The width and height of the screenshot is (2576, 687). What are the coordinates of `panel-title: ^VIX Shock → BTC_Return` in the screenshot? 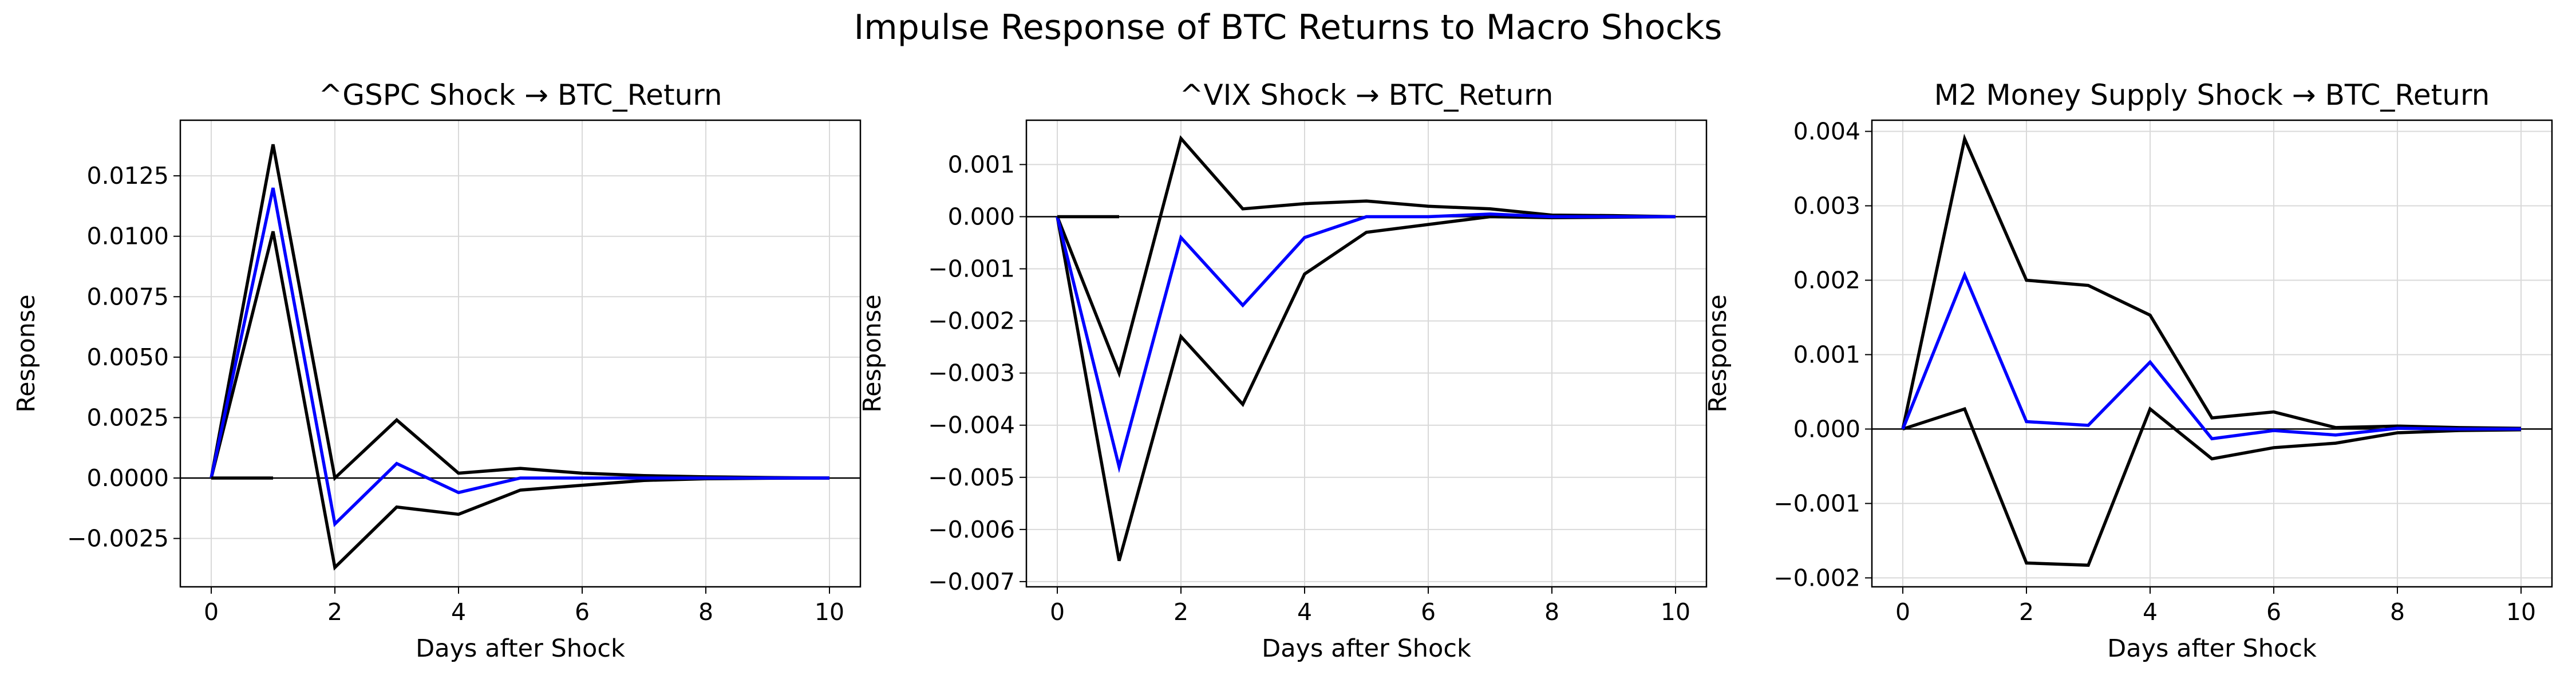 It's located at (1367, 95).